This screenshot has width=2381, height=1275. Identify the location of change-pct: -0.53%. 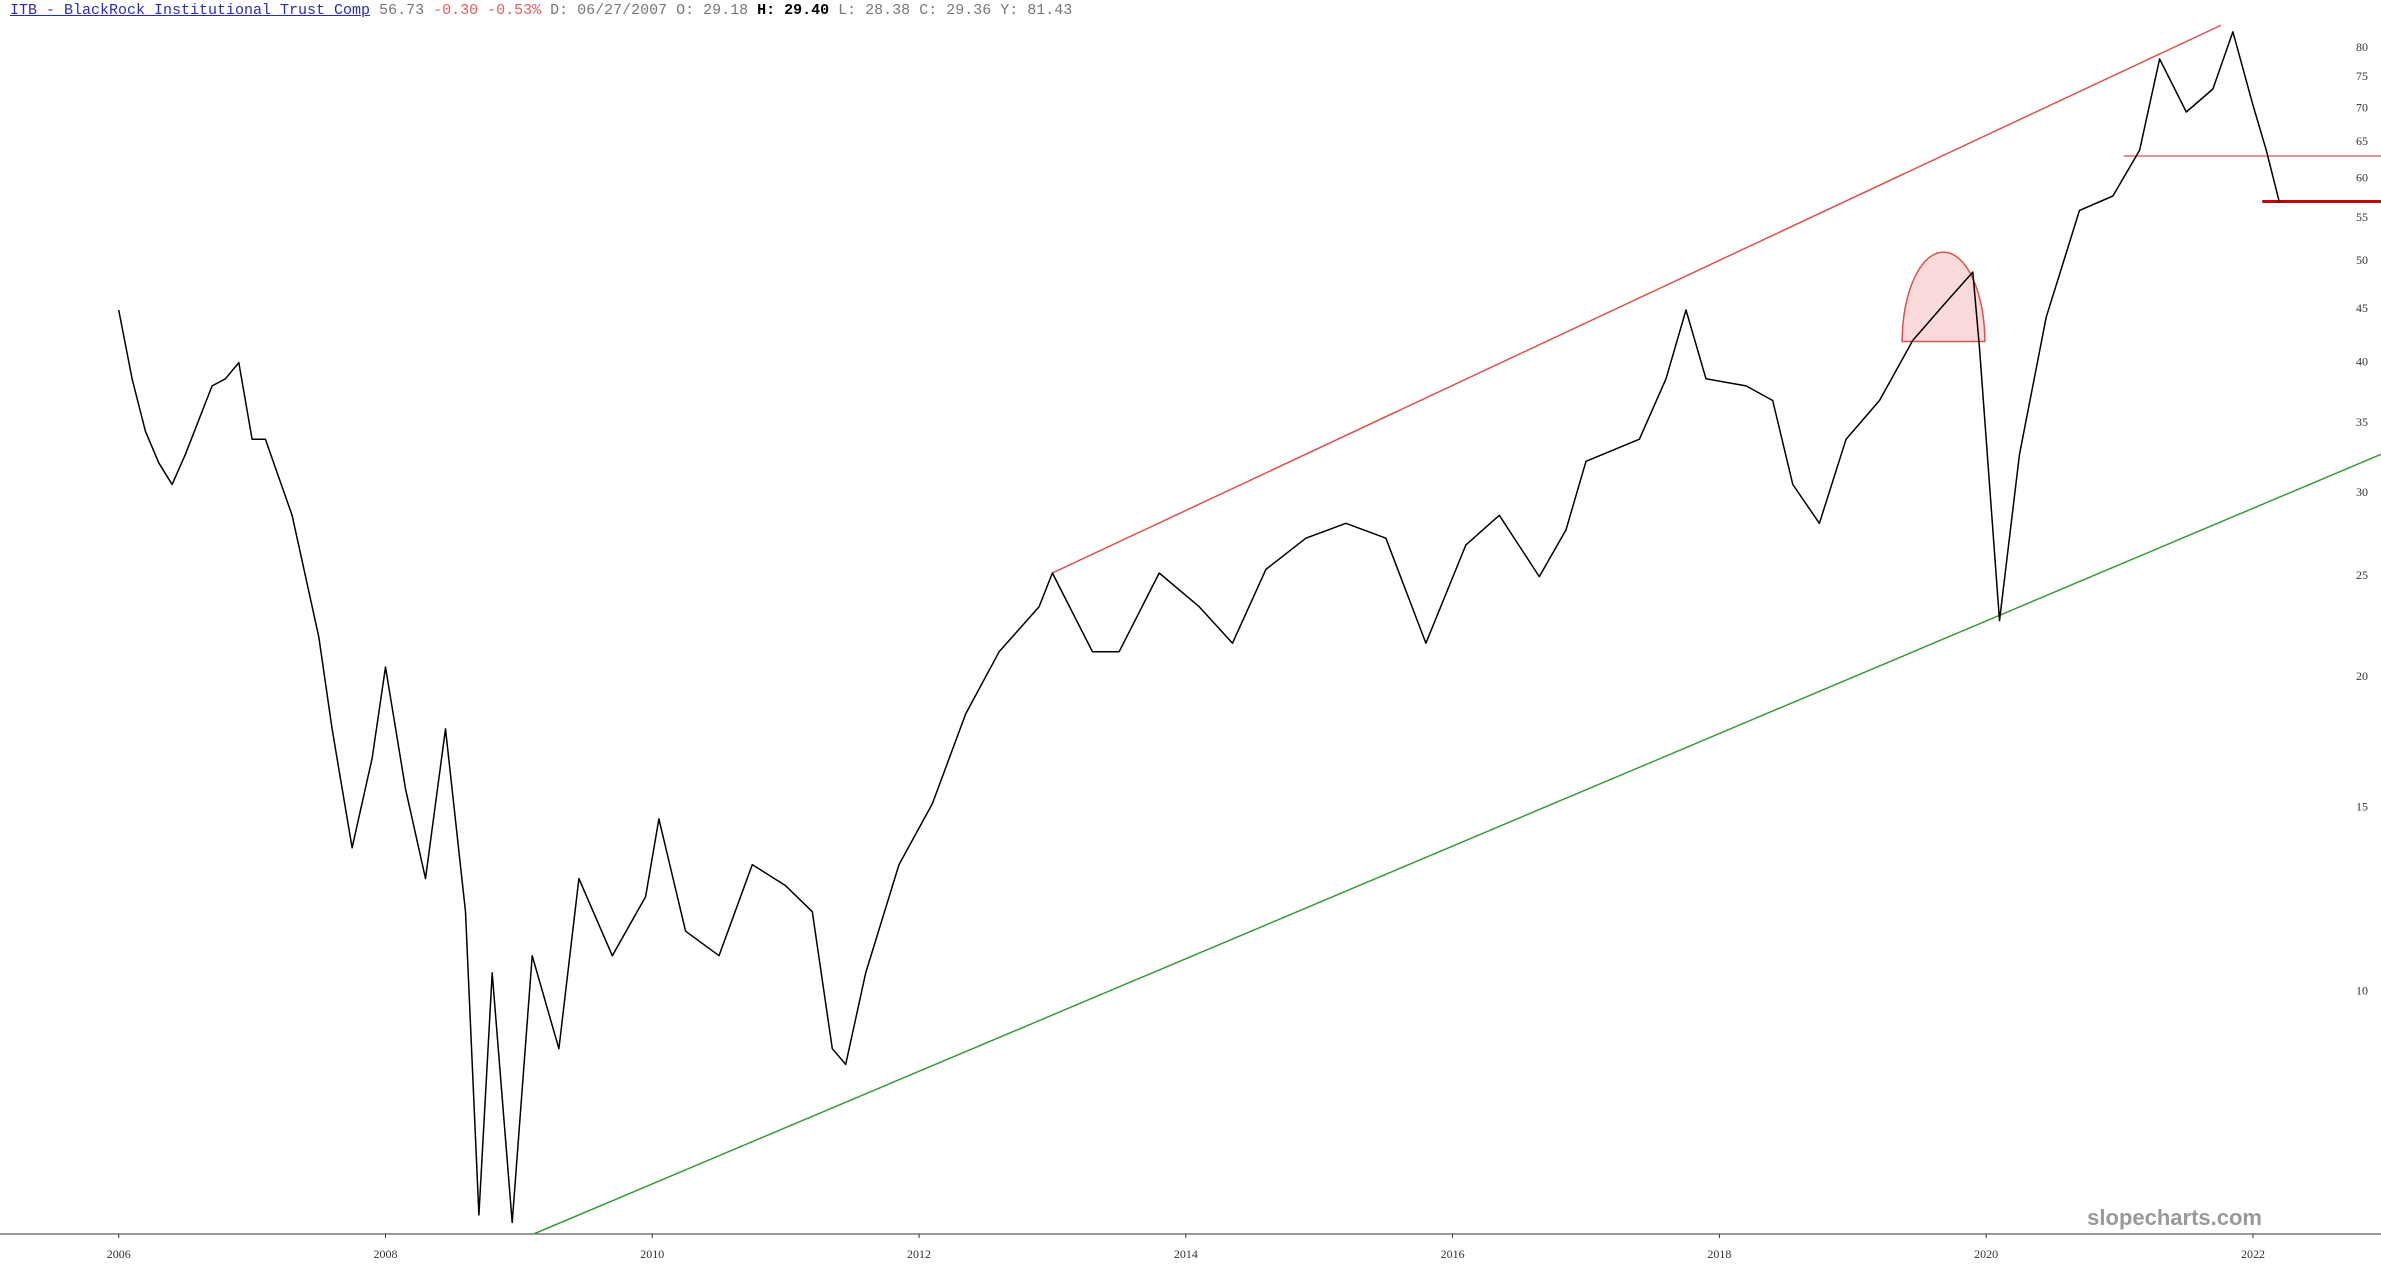
(514, 10).